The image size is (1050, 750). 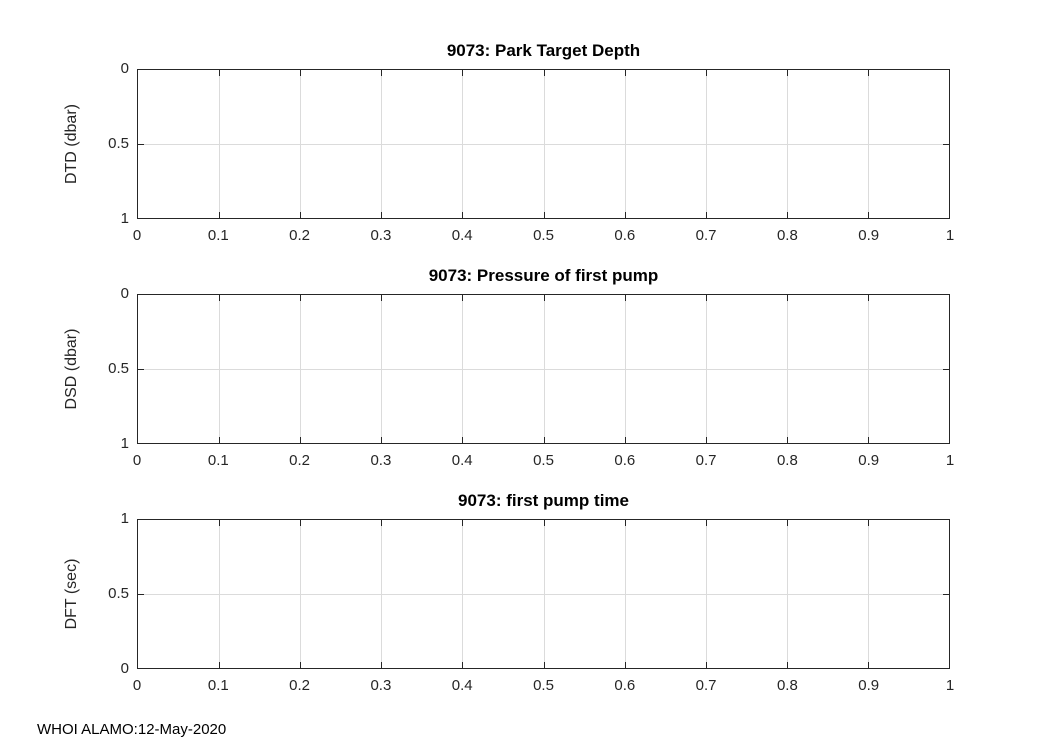 What do you see at coordinates (132, 729) in the screenshot?
I see `figure-footer-label: WHOI ALAMO:12-May-2020` at bounding box center [132, 729].